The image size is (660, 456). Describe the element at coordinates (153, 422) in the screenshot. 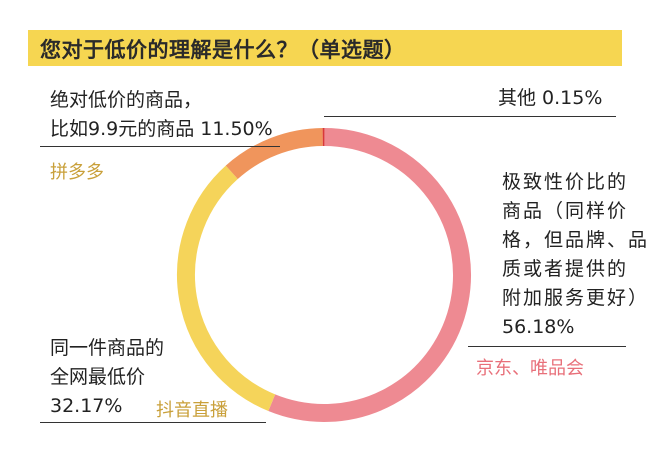

I see `leader-line-lowest` at that location.